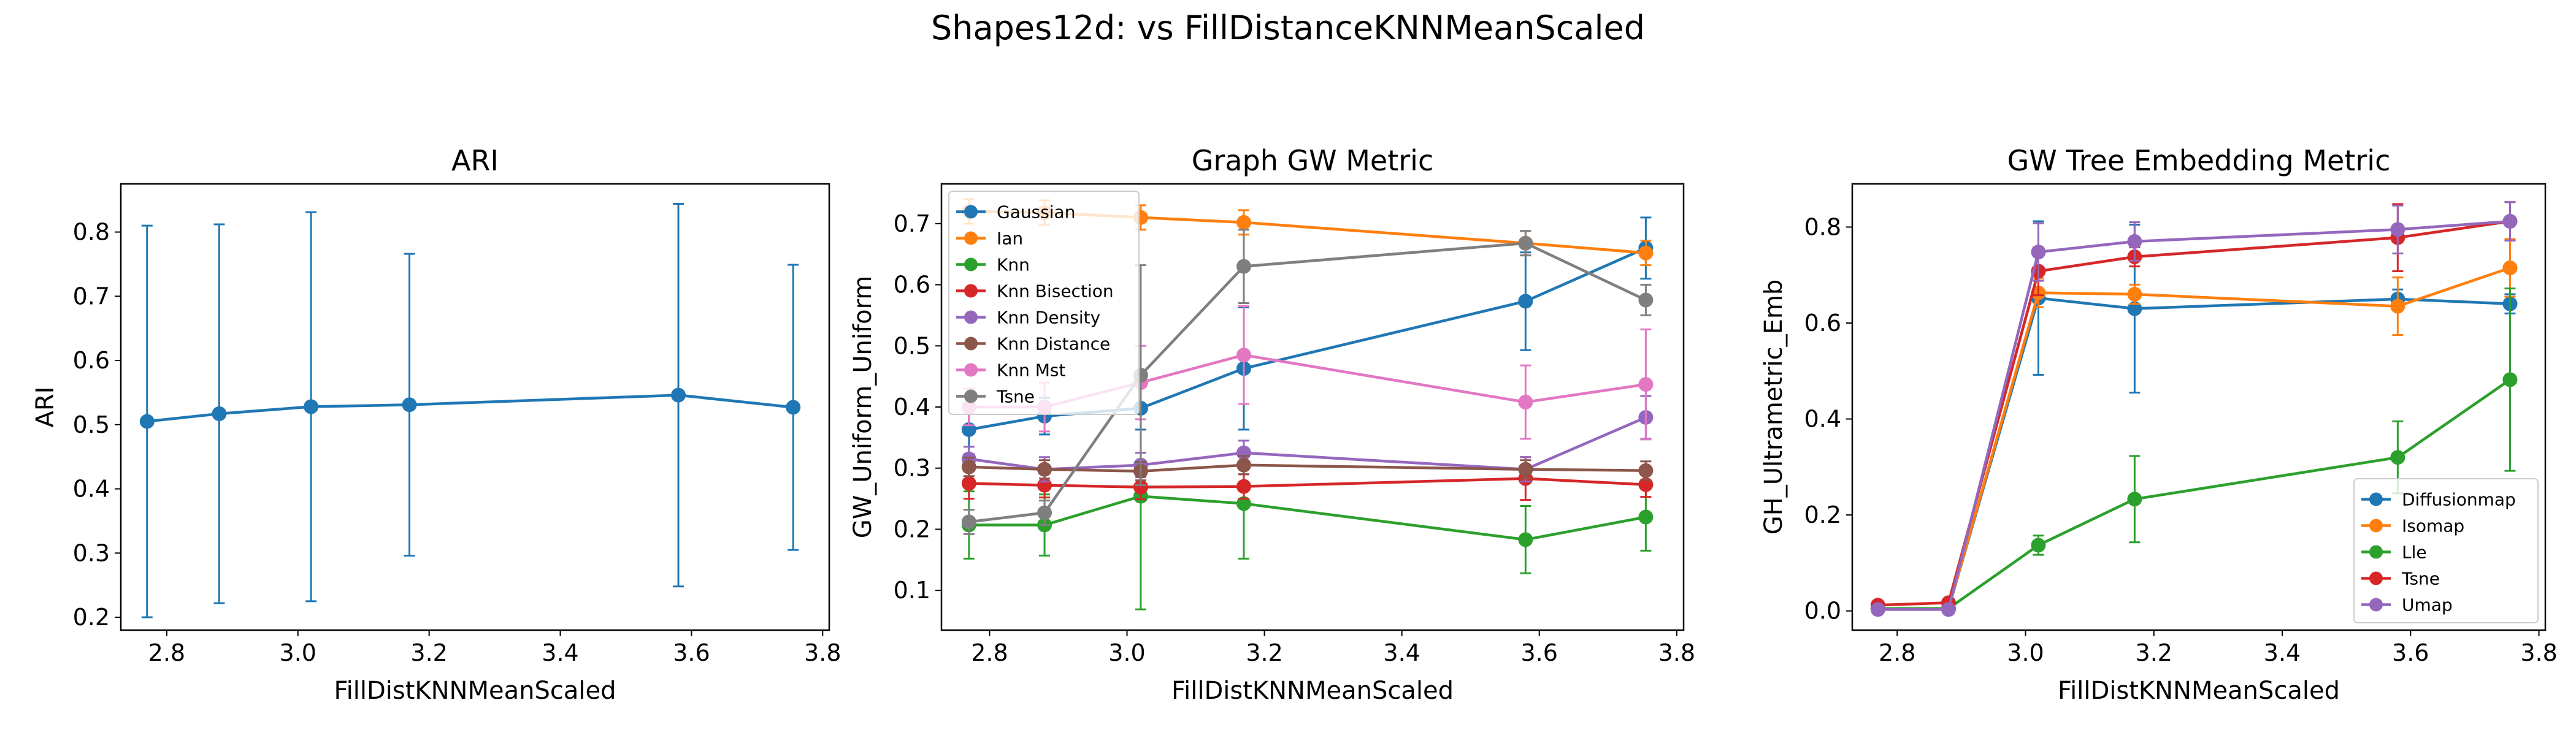  Describe the element at coordinates (2199, 160) in the screenshot. I see `panel-title: GW Tree Embedding Metric` at that location.